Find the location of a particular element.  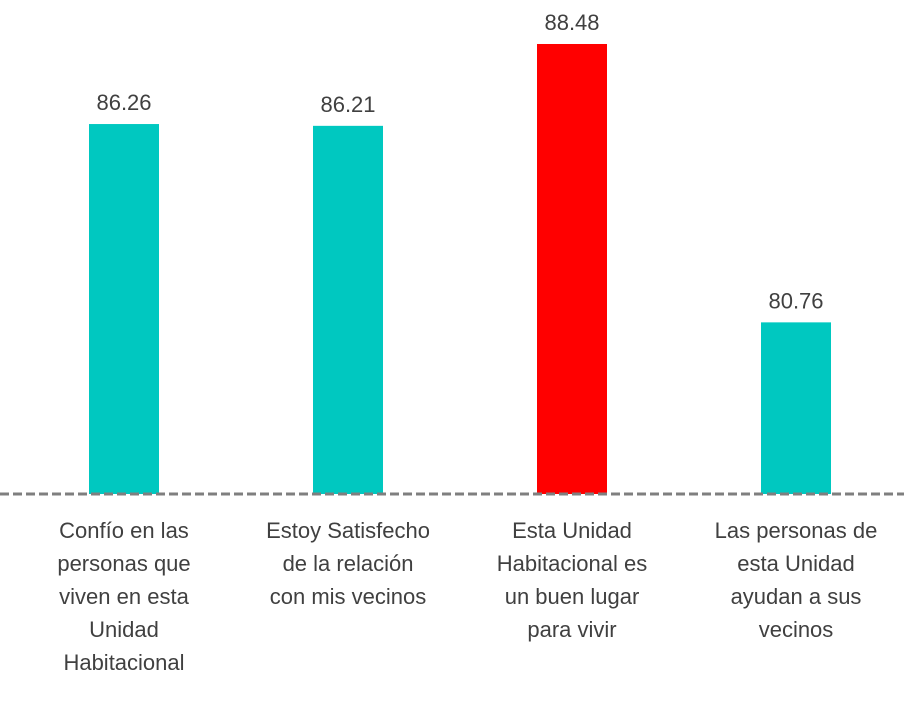

data-label: 86.26 is located at coordinates (123, 102).